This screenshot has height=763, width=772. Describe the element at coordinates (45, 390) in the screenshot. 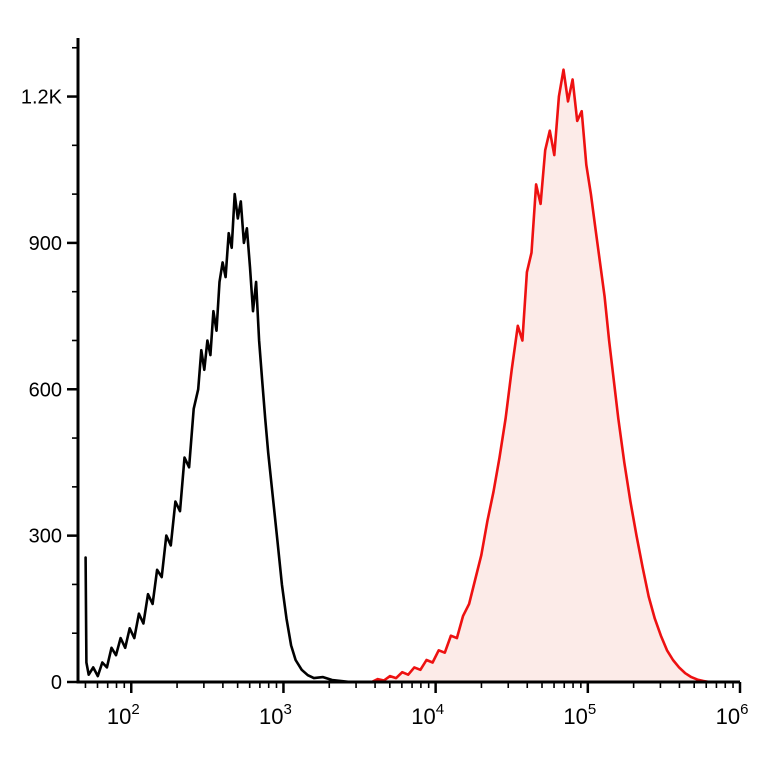

I see `y-tick-label: 600` at that location.